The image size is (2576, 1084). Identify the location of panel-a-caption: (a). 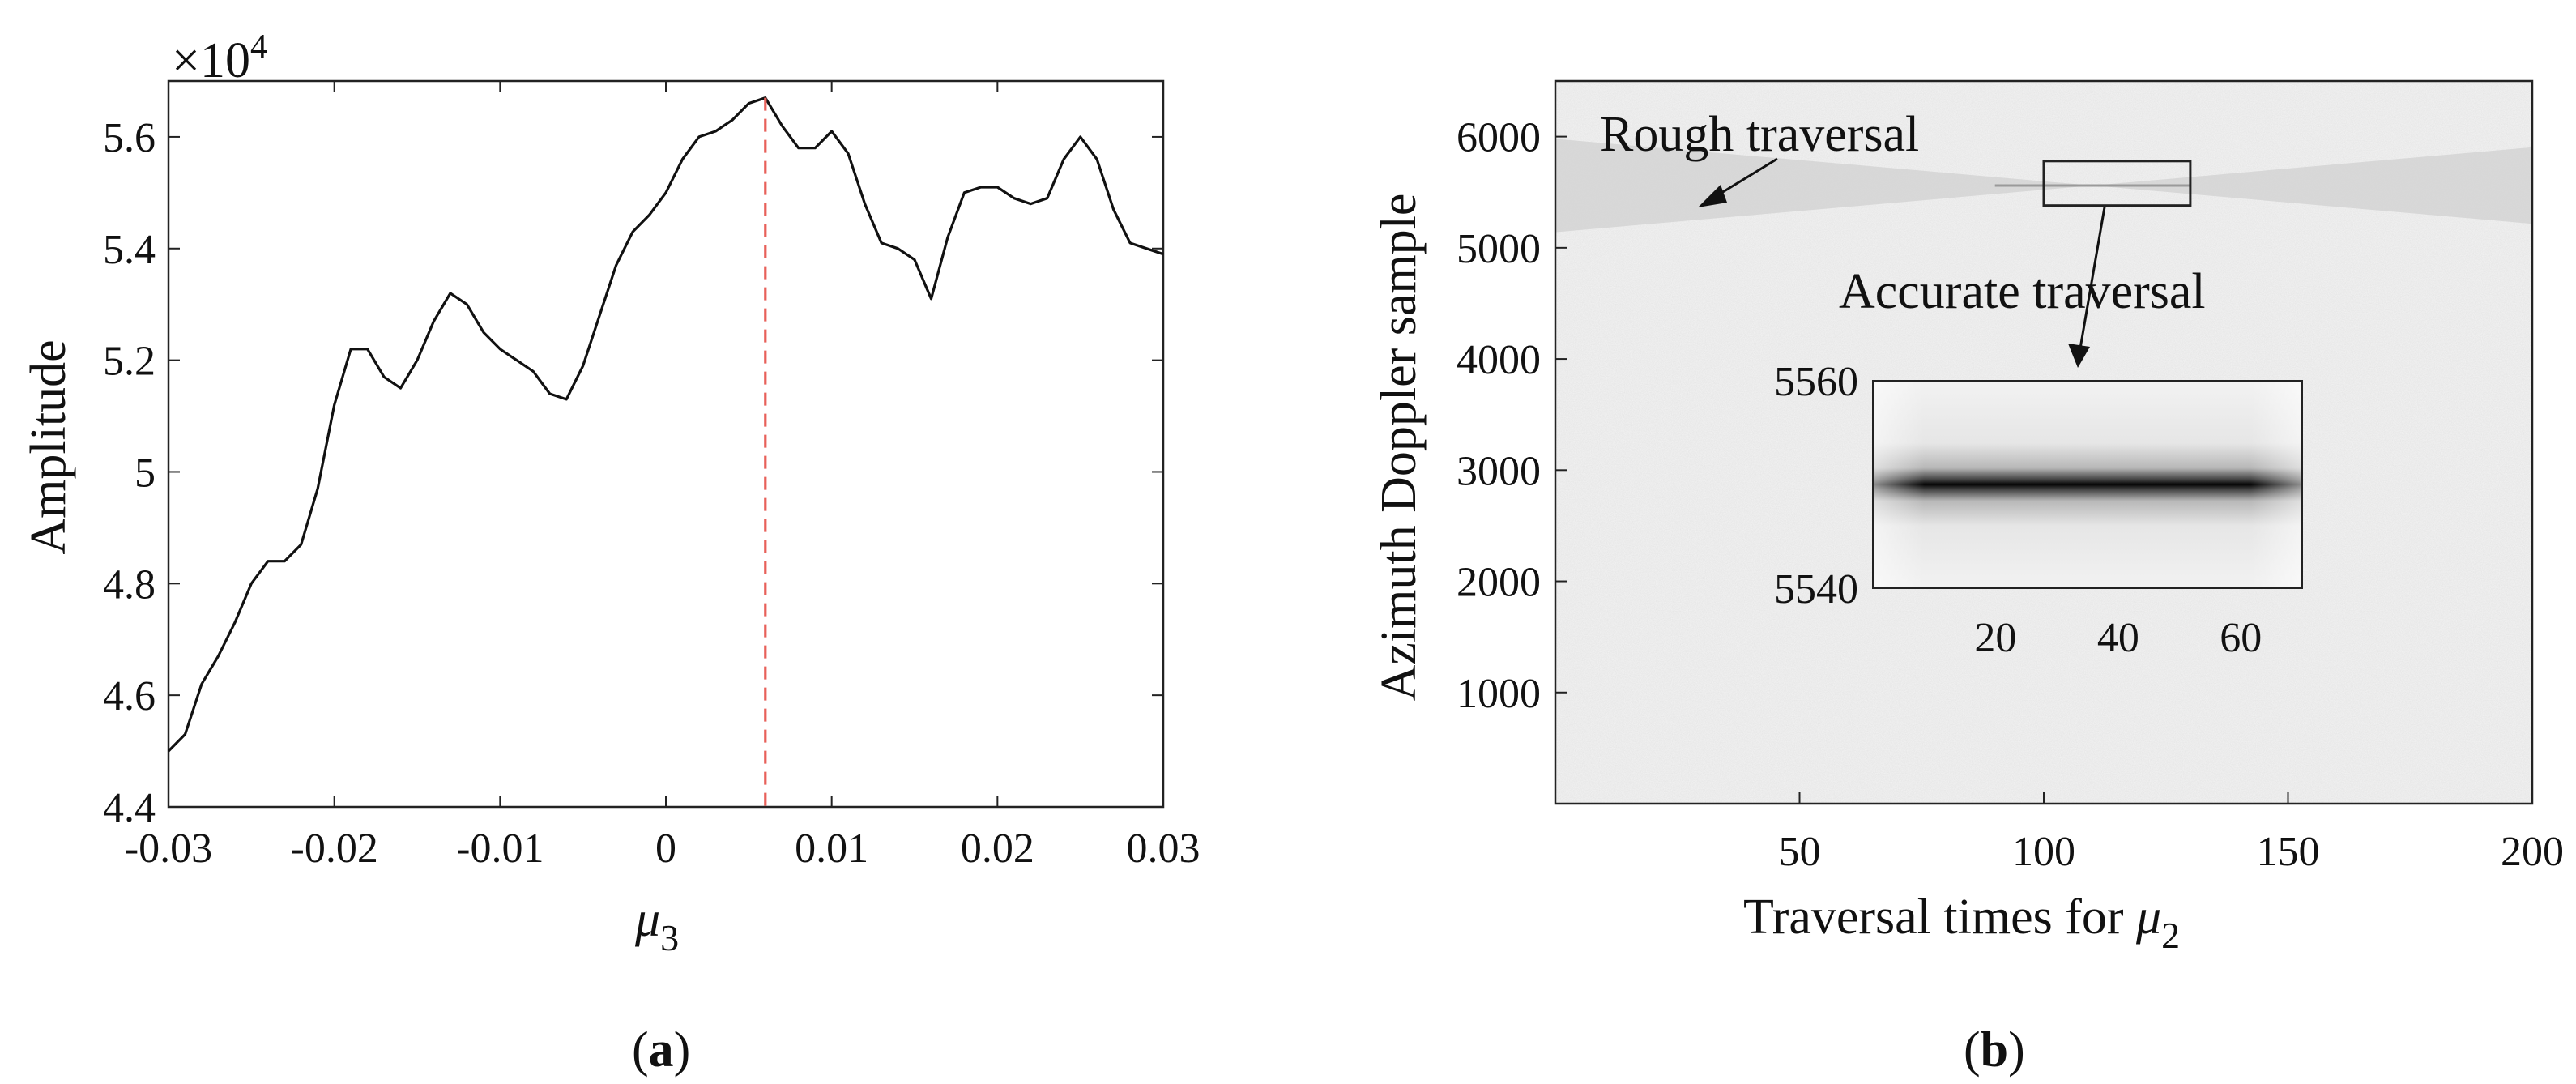
(661, 1050).